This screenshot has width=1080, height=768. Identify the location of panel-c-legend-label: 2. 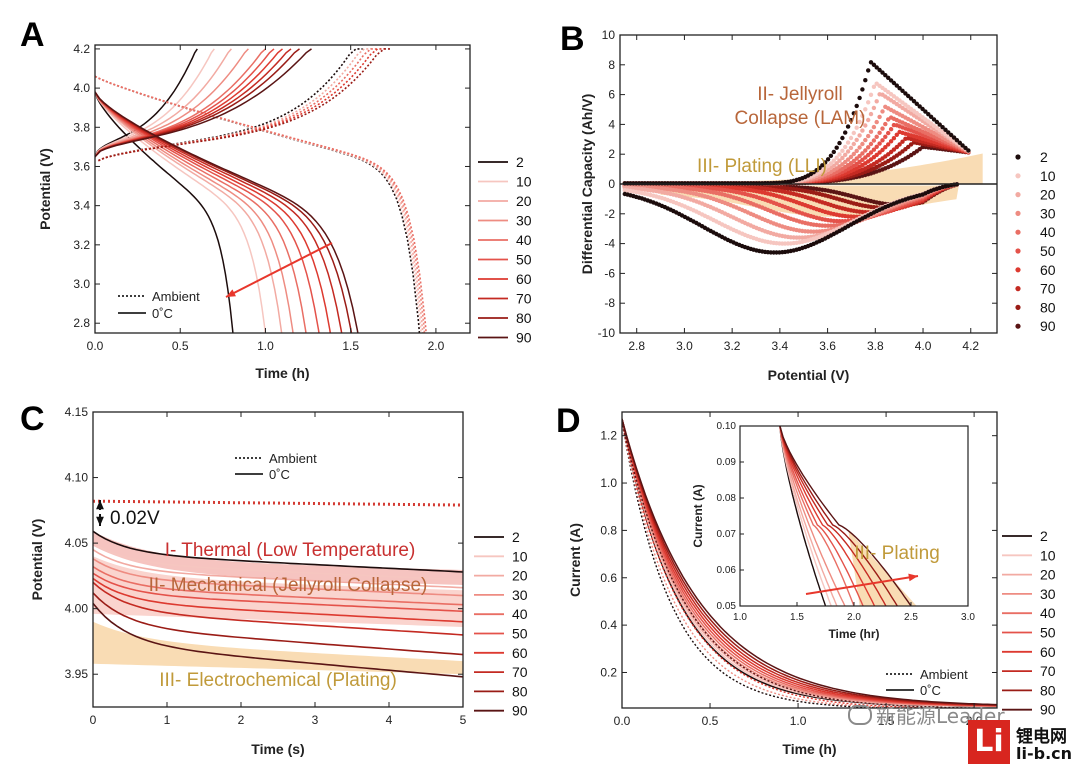
(516, 537).